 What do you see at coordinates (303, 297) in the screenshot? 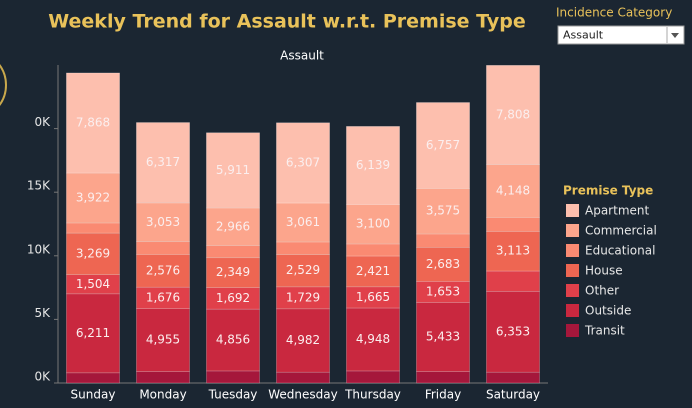
I see `data-label: 1,729` at bounding box center [303, 297].